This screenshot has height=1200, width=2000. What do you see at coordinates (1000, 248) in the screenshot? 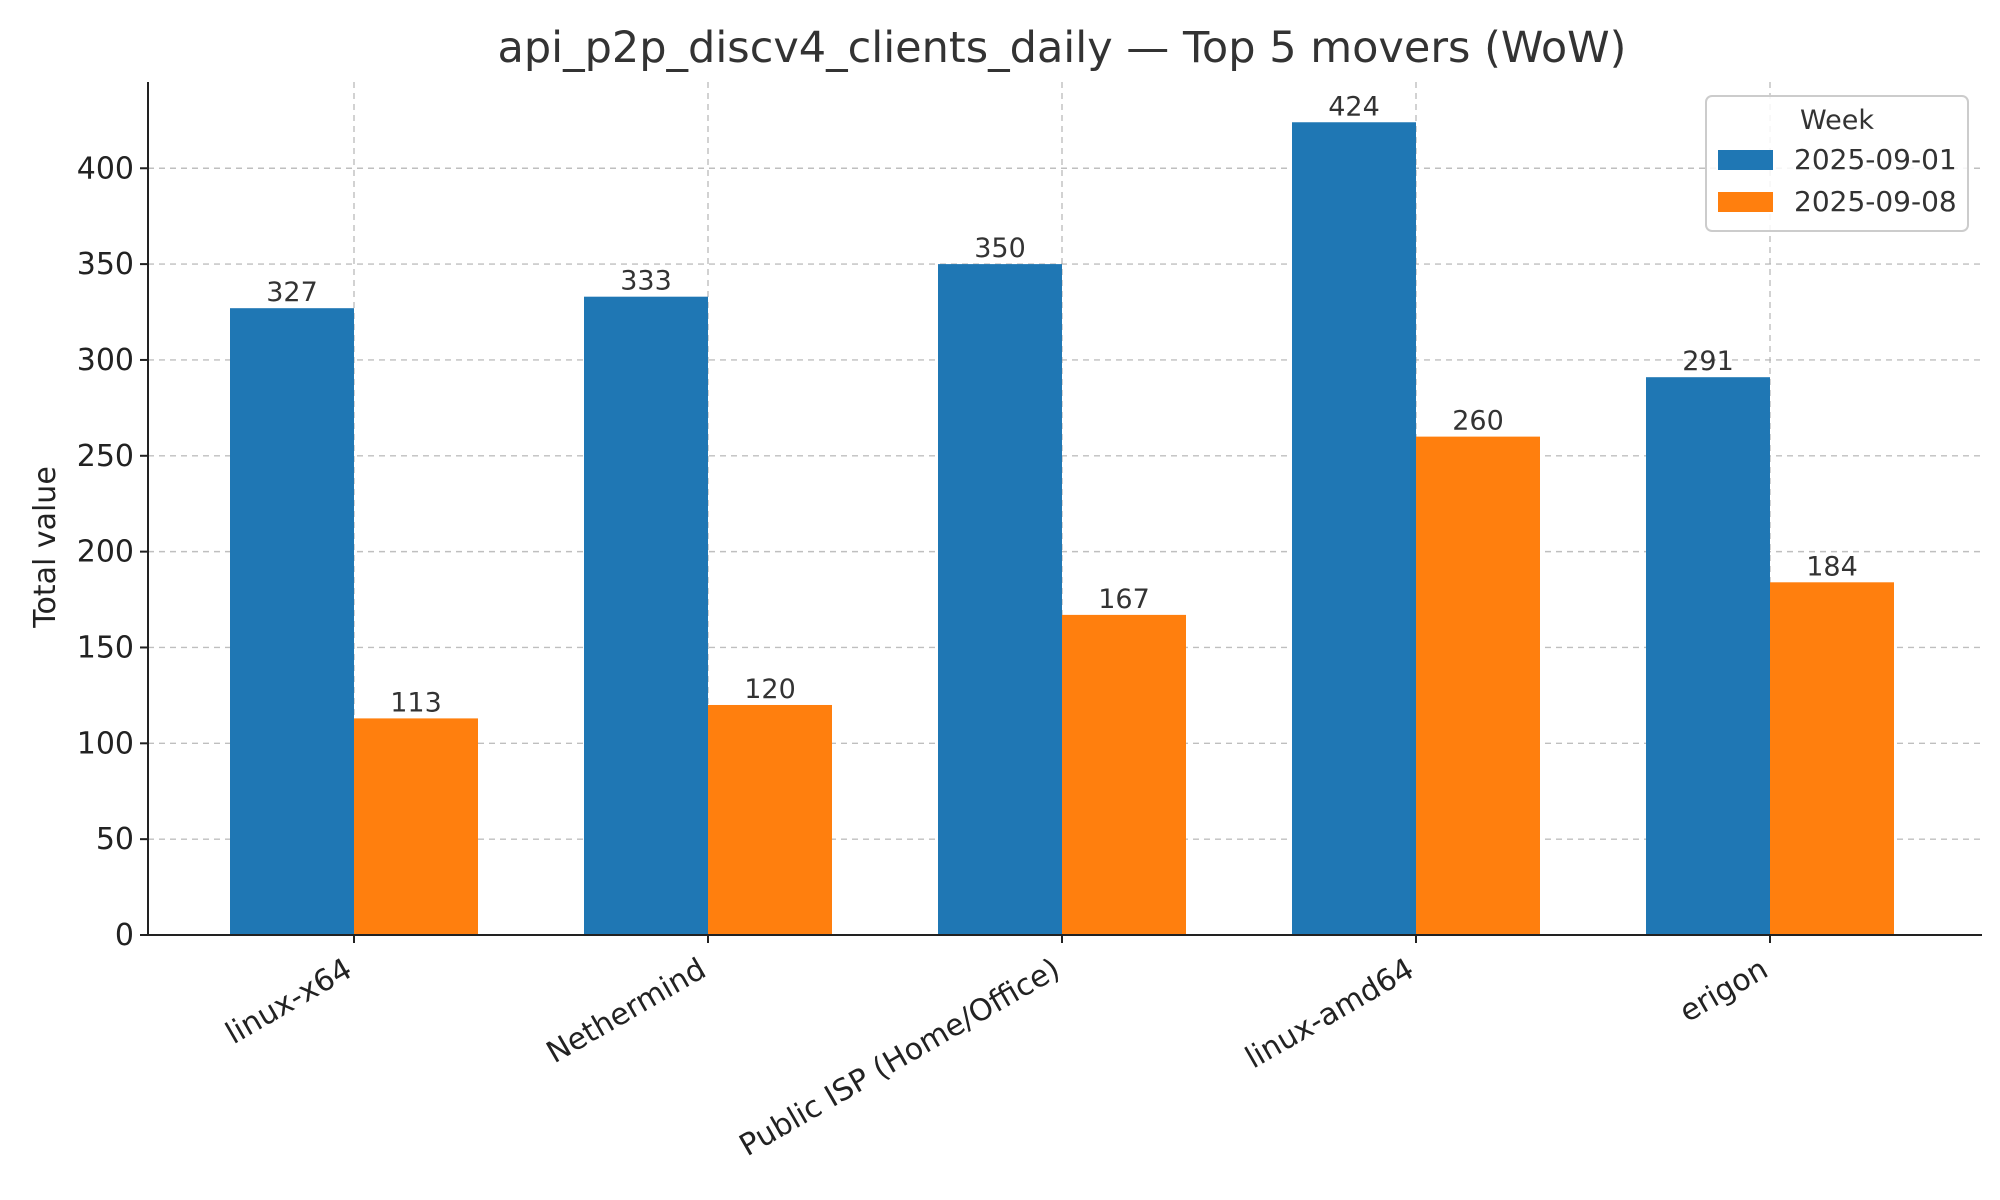
I see `bar-value-label: 350` at bounding box center [1000, 248].